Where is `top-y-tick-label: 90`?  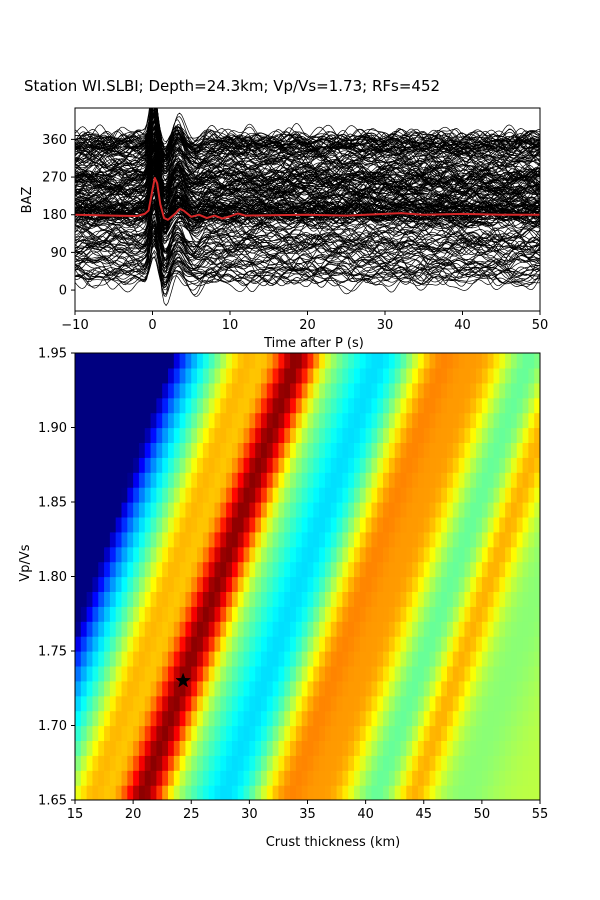
top-y-tick-label: 90 is located at coordinates (58, 253).